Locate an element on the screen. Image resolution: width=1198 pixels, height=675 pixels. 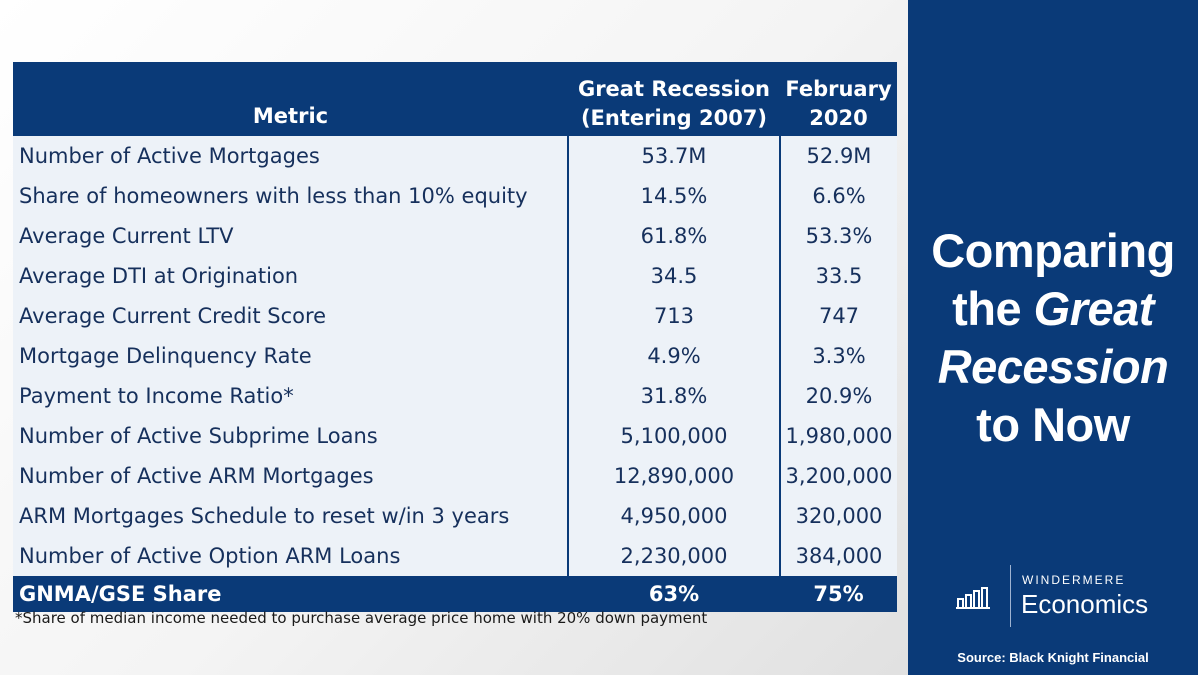
slide-title: Comparing the Great Recession to Now is located at coordinates (1053, 338).